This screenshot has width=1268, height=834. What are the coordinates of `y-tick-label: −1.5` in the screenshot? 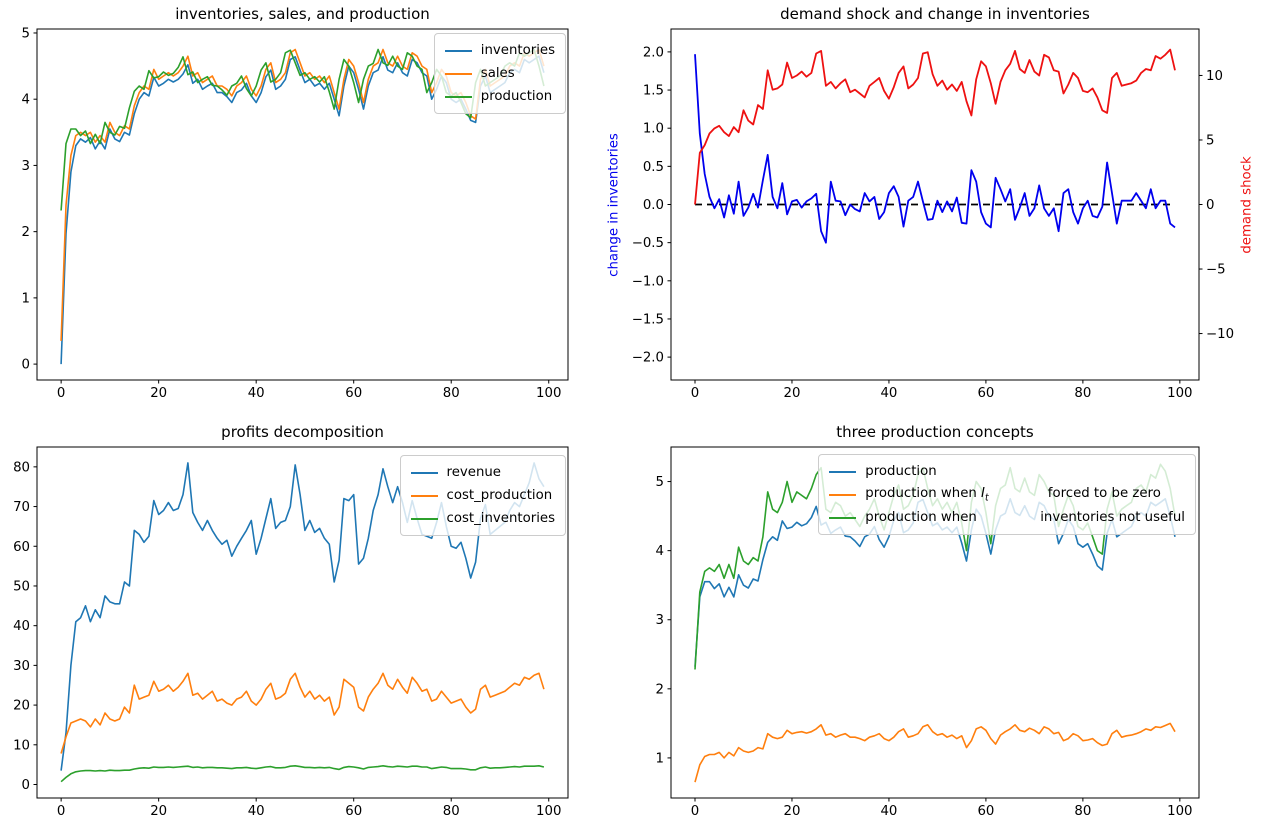 It's located at (648, 319).